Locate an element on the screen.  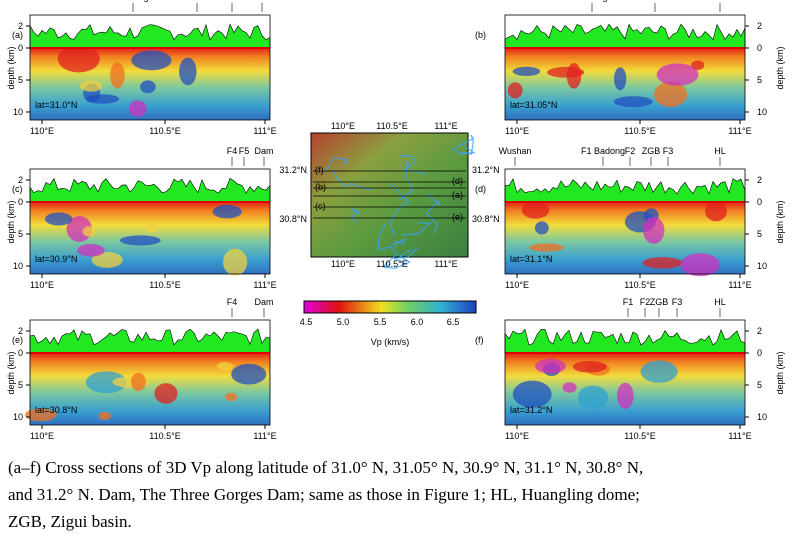
latitude-label: lat=30.8°N is located at coordinates (56, 410).